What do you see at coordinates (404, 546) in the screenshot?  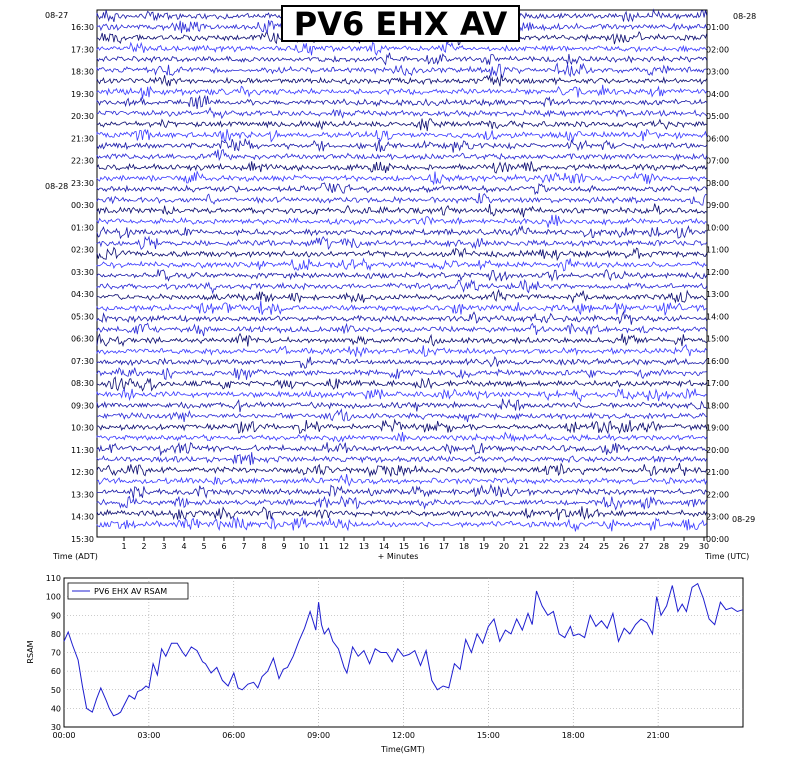 I see `helicorder-x-tick-label: 15` at bounding box center [404, 546].